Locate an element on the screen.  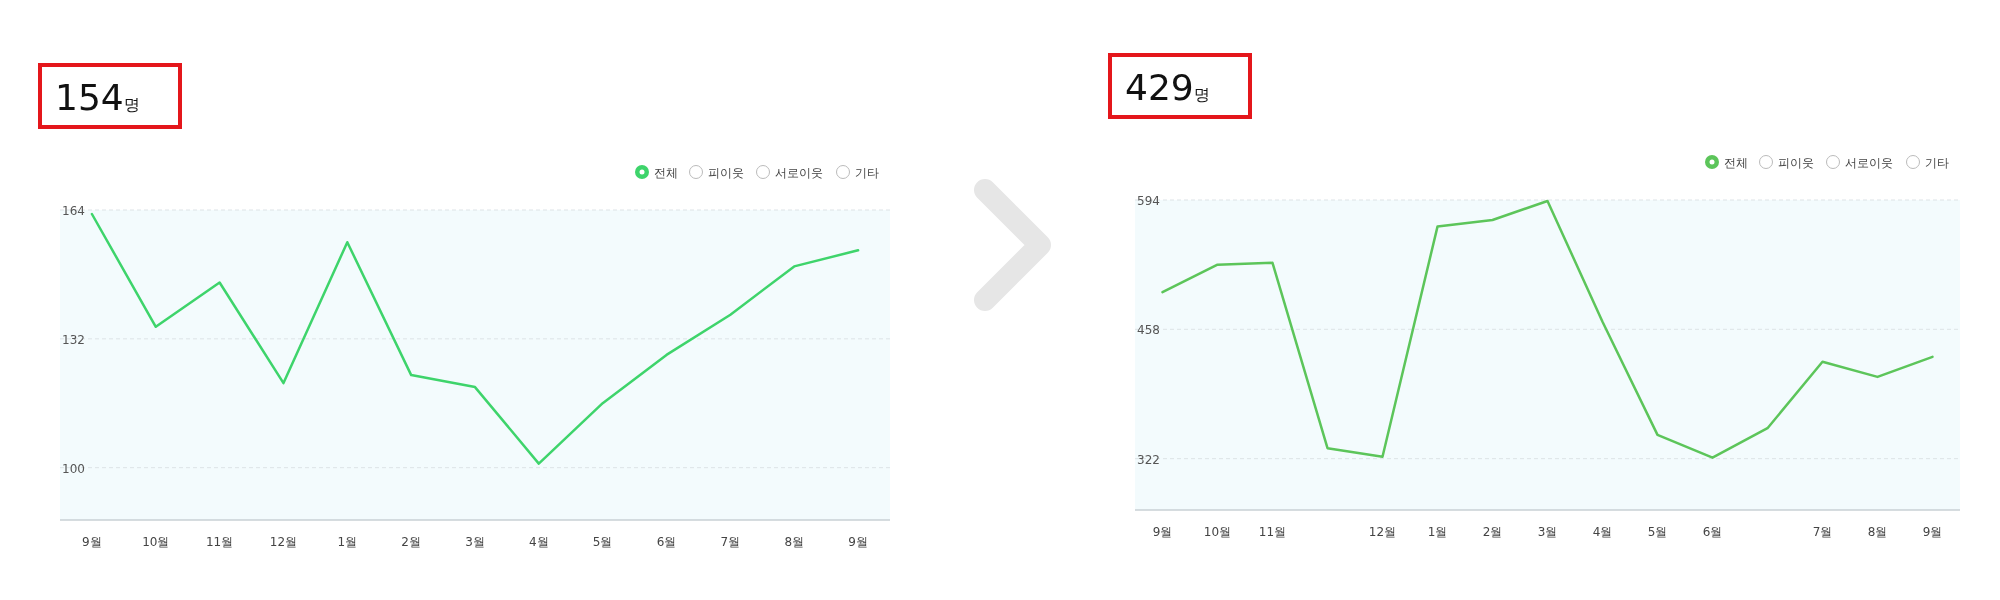
y-tick-label: 132 is located at coordinates (73, 339).